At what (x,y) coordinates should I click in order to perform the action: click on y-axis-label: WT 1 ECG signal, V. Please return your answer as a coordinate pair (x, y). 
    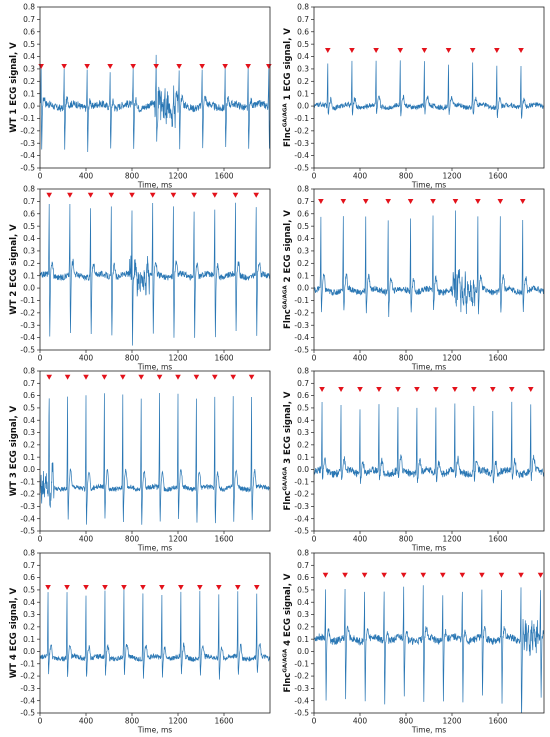
    Looking at the image, I should click on (14, 87).